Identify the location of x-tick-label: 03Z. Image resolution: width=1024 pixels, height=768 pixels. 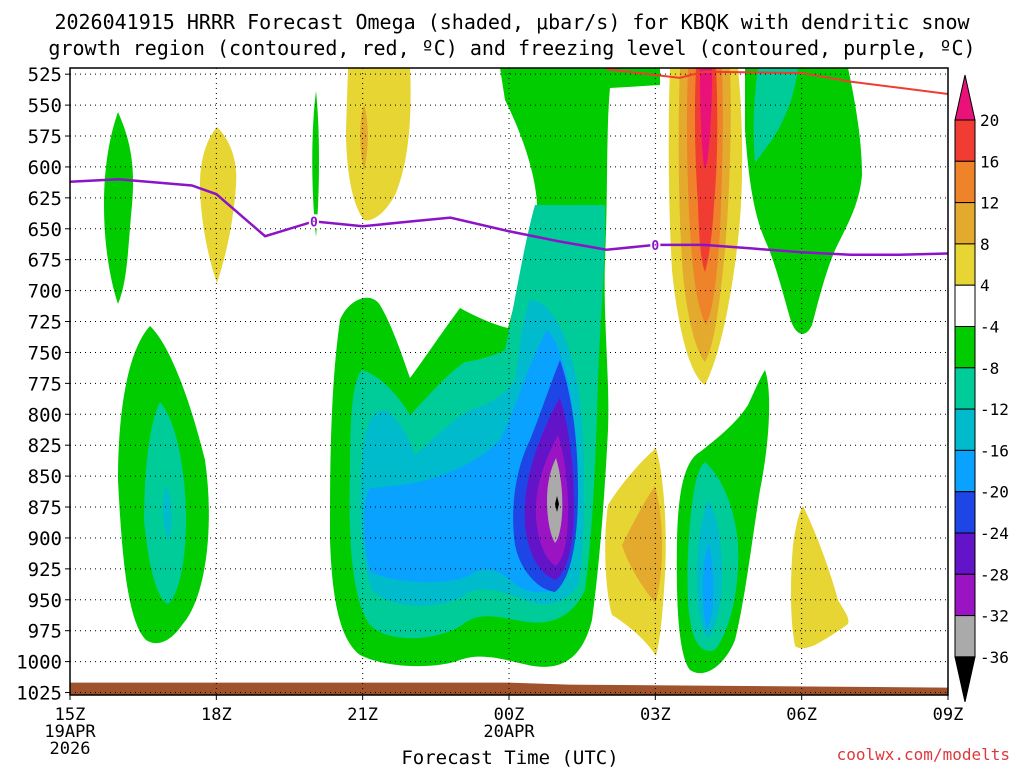
(655, 715).